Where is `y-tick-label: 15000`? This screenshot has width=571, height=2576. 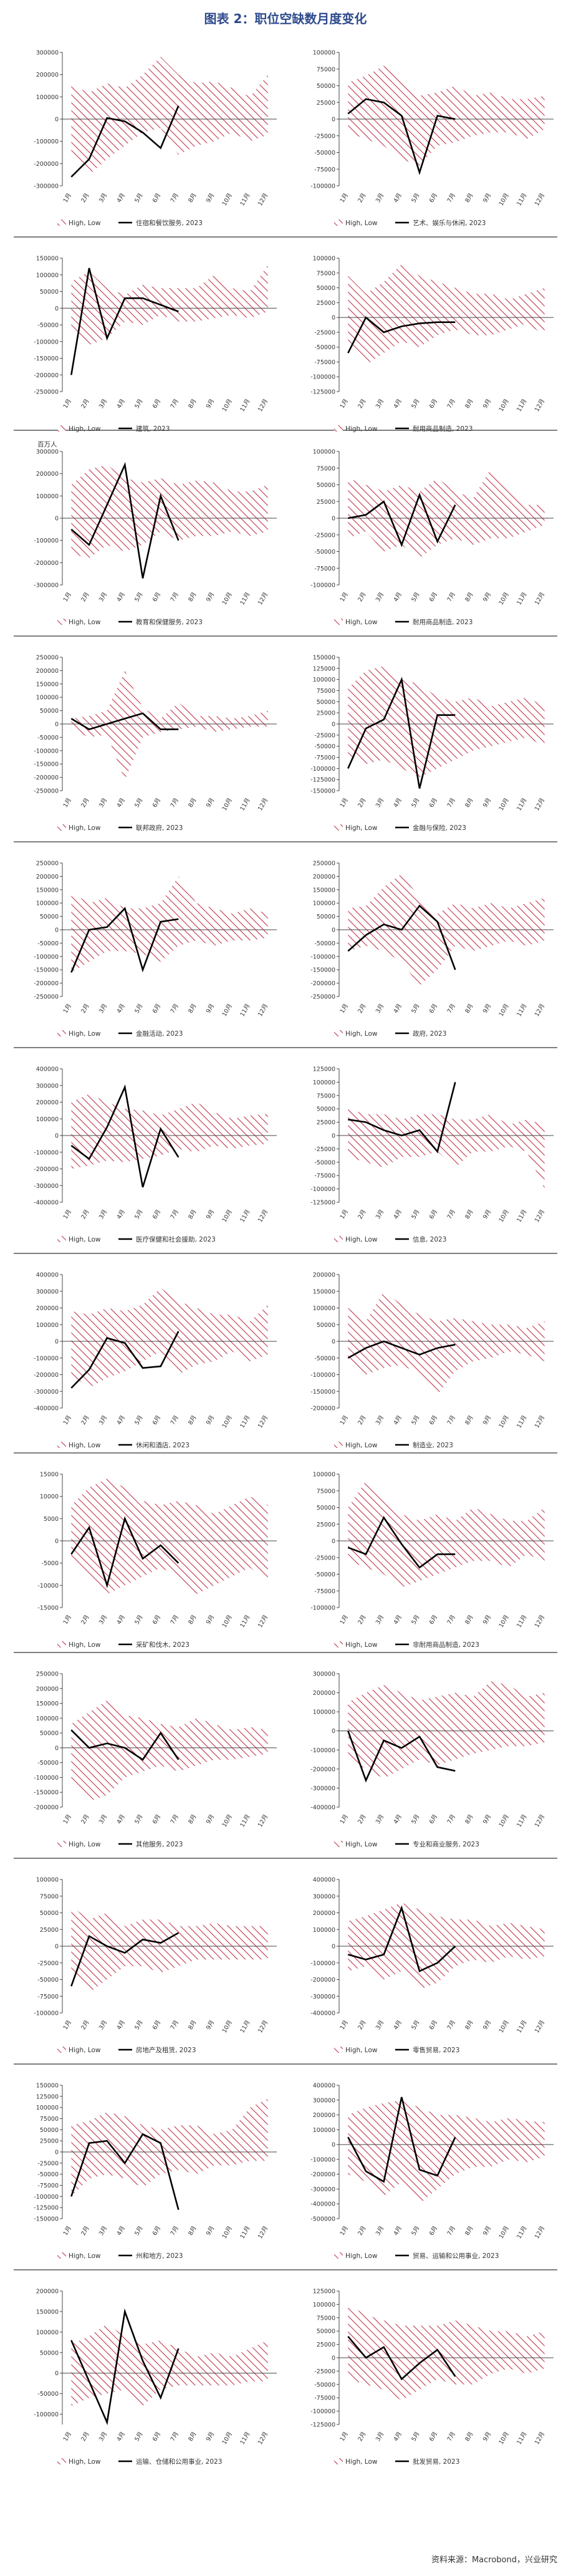
y-tick-label: 15000 is located at coordinates (50, 1475).